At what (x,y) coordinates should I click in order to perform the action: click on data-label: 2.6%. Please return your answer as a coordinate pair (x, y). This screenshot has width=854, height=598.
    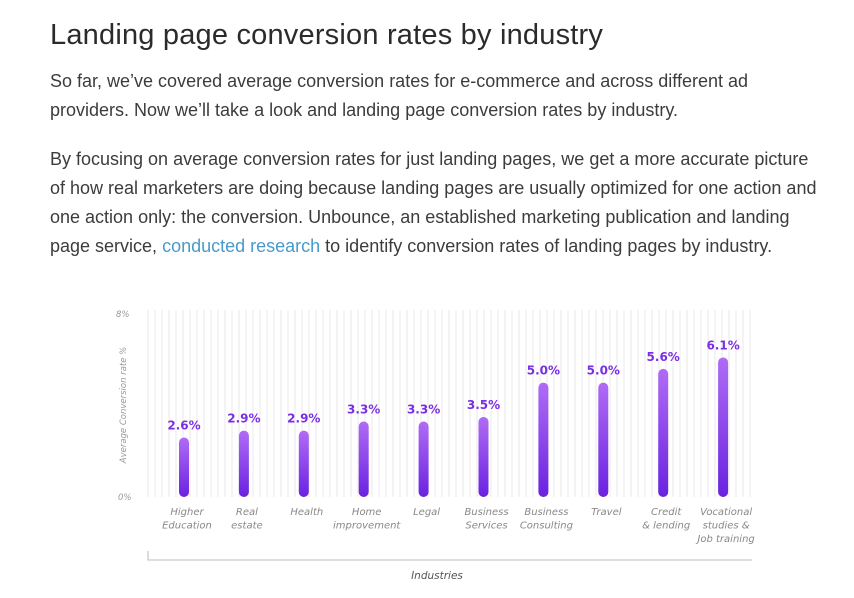
    Looking at the image, I should click on (183, 426).